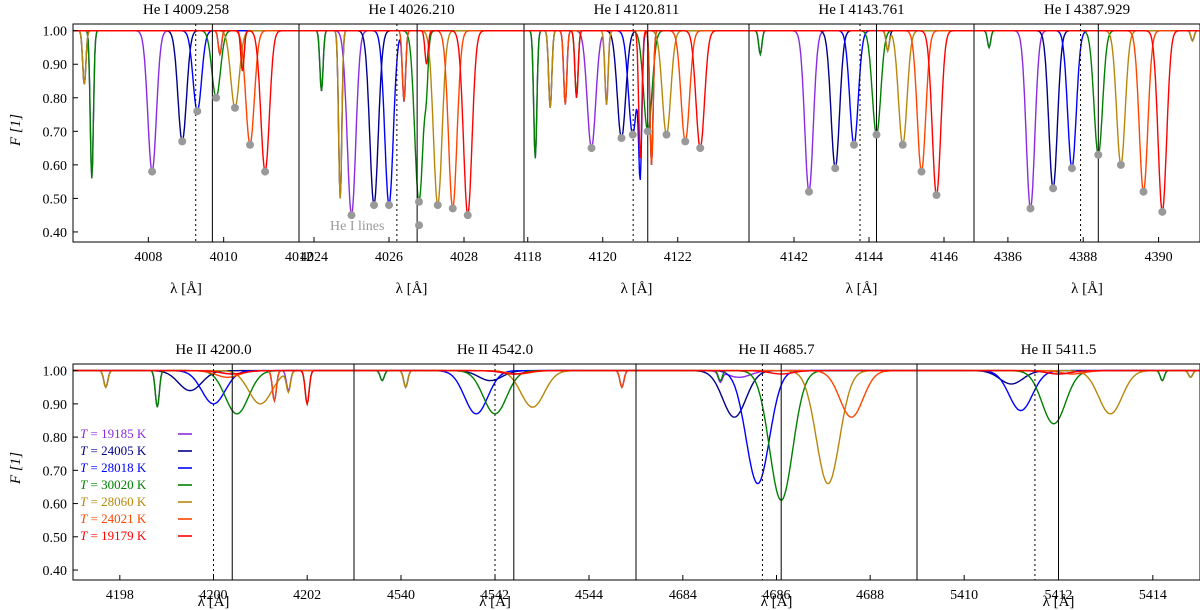  Describe the element at coordinates (1153, 595) in the screenshot. I see `x-tick-label: 5414` at that location.